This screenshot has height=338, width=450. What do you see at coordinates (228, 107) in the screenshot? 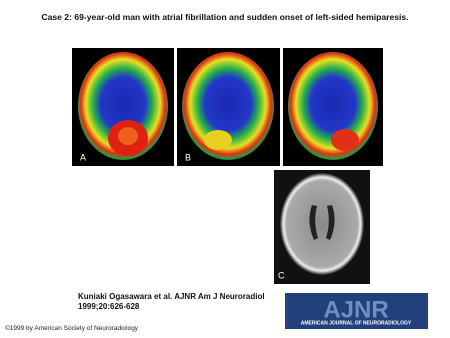
I see `spect-image-b: B` at bounding box center [228, 107].